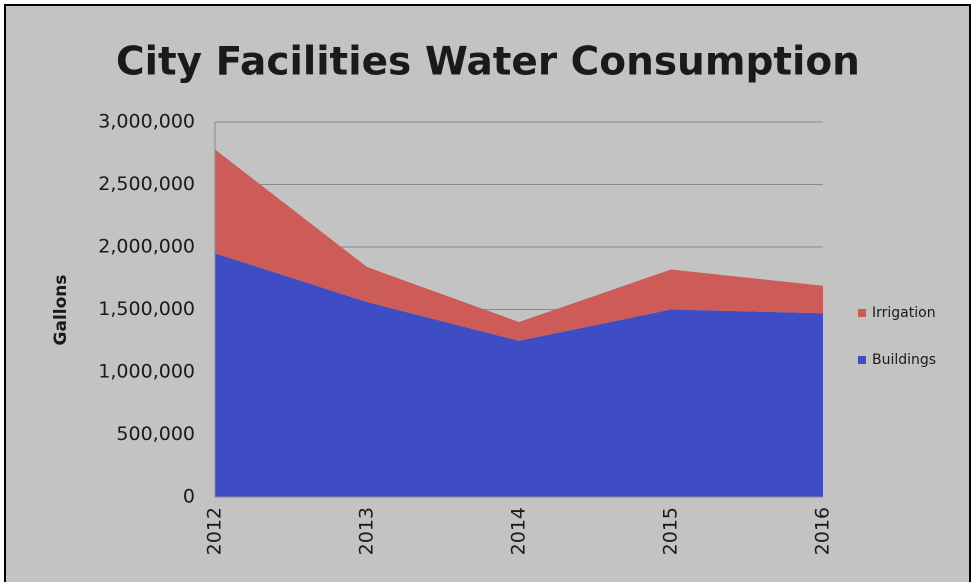 The width and height of the screenshot is (975, 582). What do you see at coordinates (519, 531) in the screenshot?
I see `x-tick-label: 2014` at bounding box center [519, 531].